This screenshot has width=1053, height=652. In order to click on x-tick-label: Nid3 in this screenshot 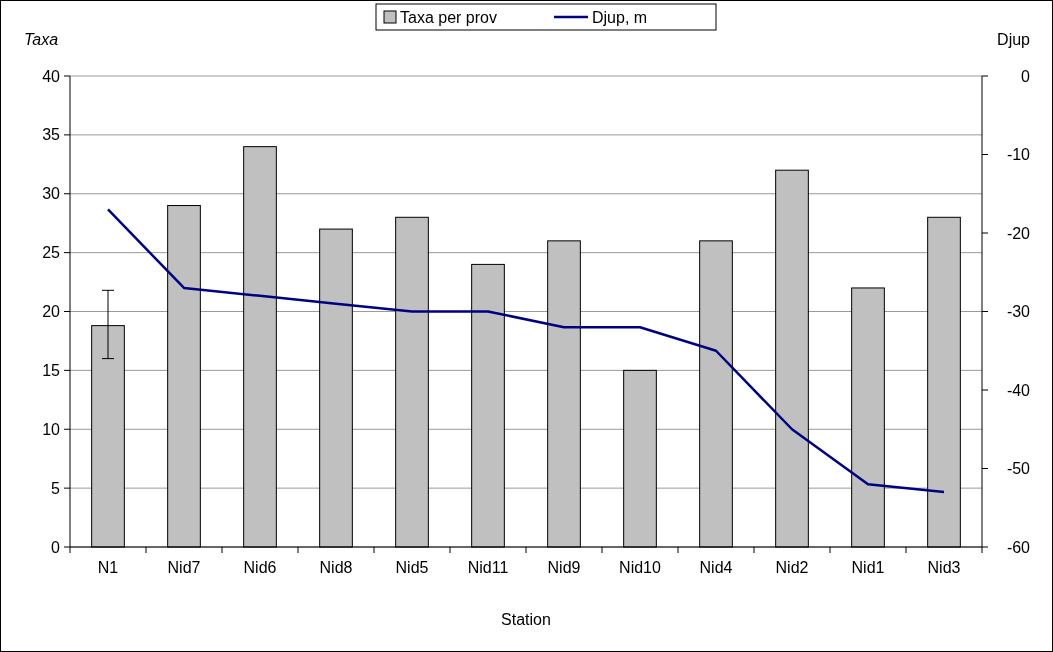, I will do `click(944, 567)`.